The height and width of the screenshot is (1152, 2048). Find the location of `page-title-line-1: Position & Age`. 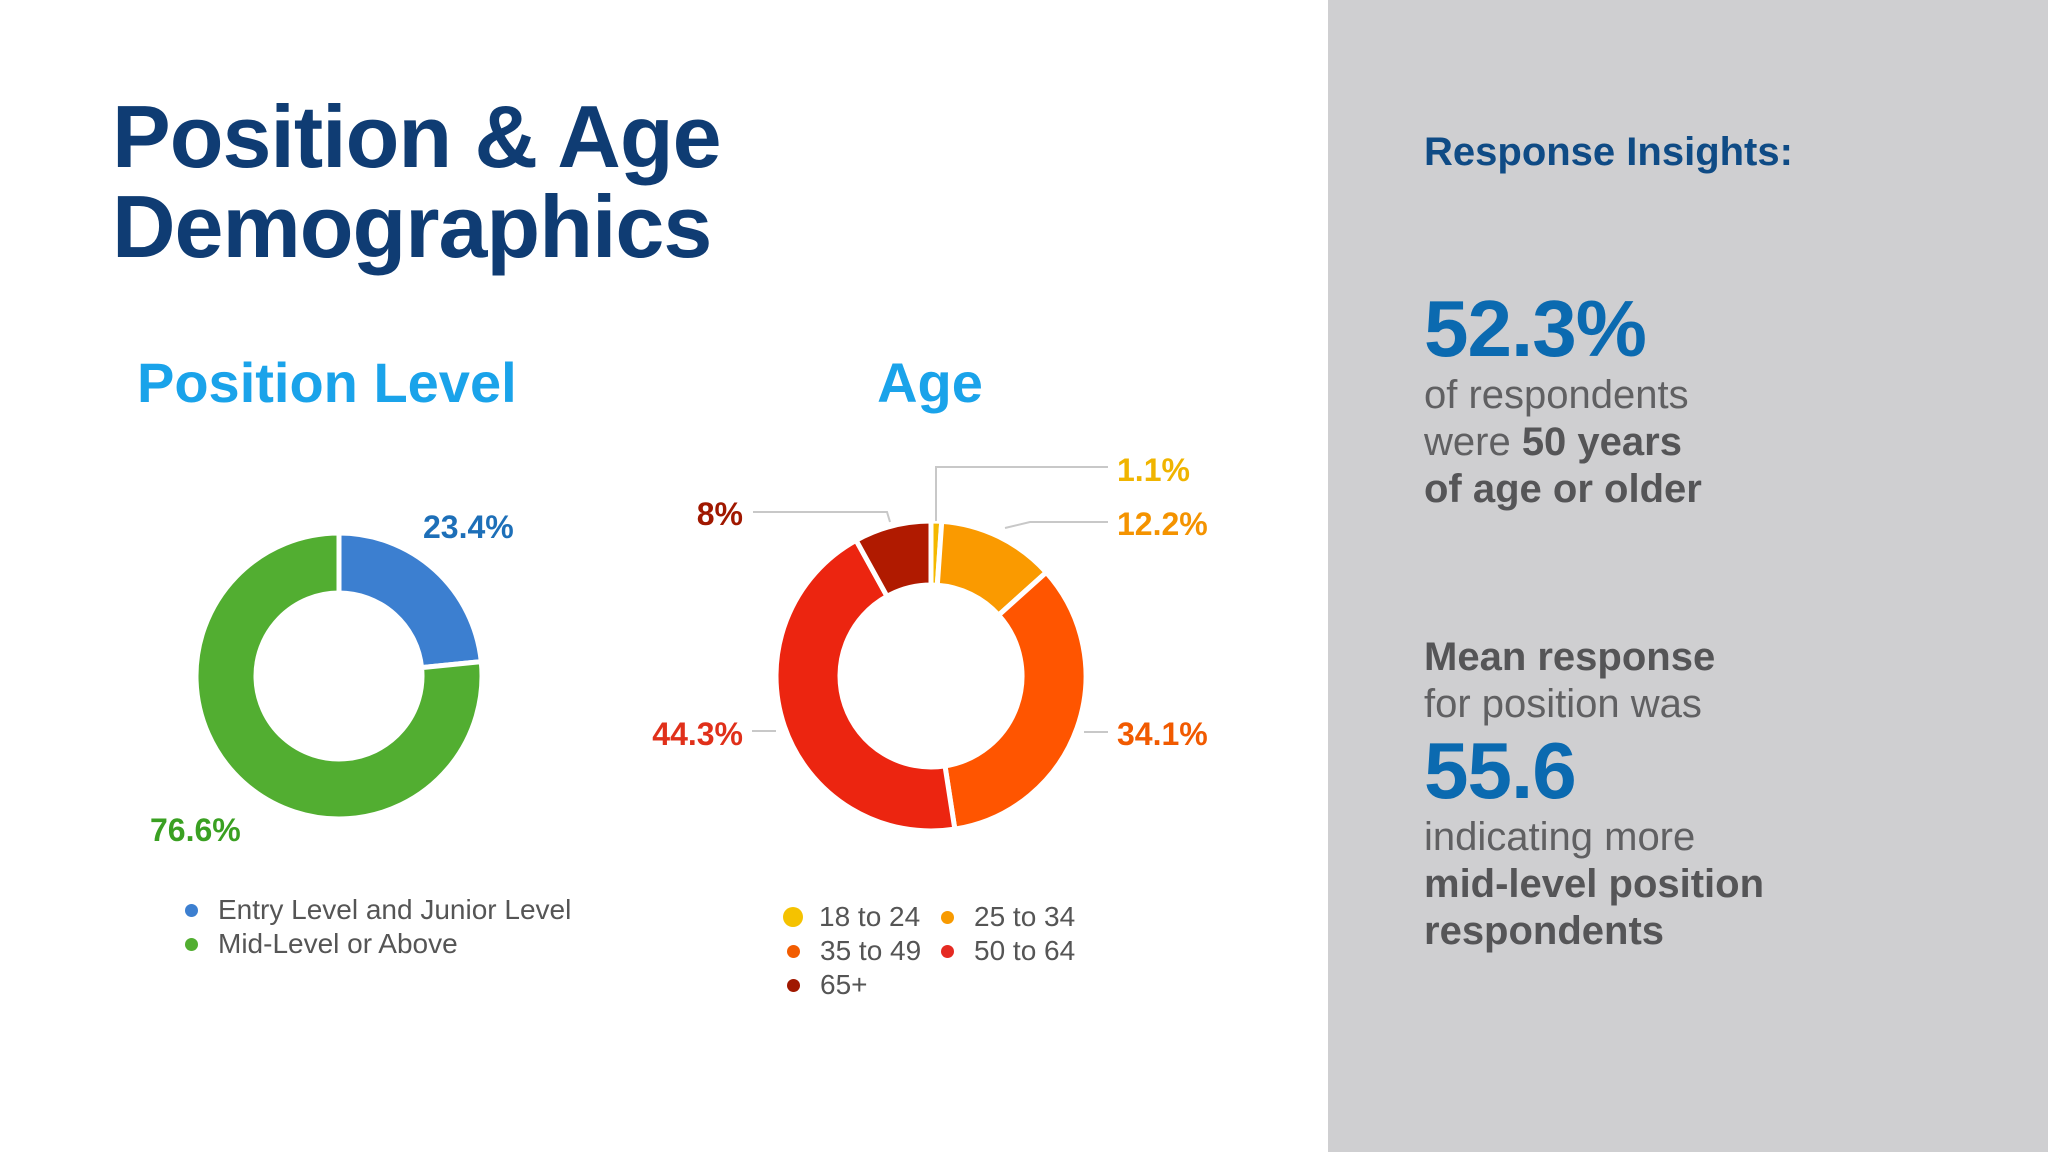

page-title-line-1: Position & Age is located at coordinates (417, 136).